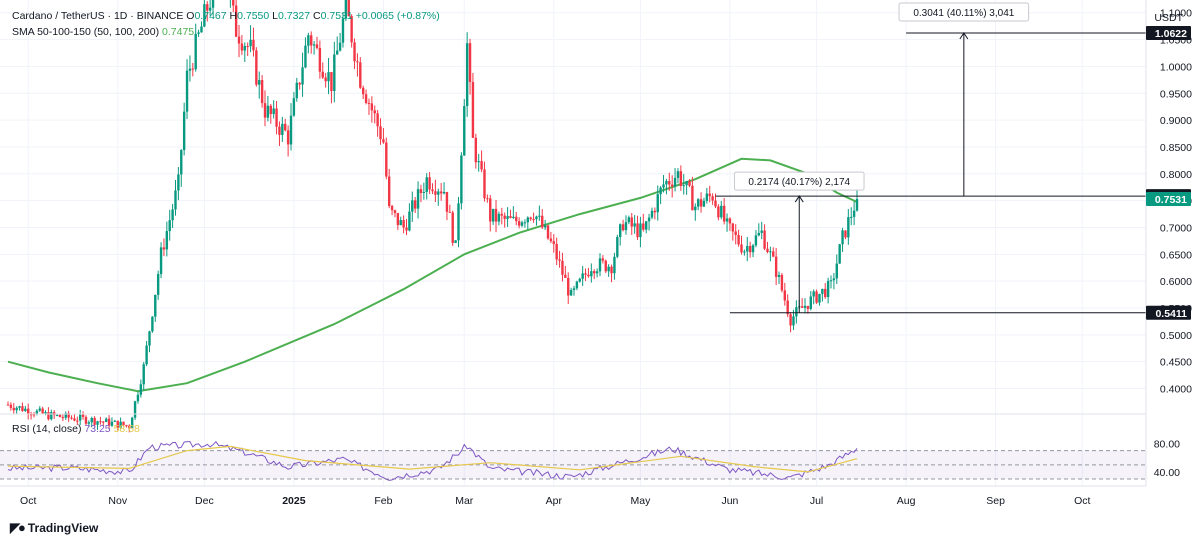 The width and height of the screenshot is (1199, 542). Describe the element at coordinates (18, 527) in the screenshot. I see `tradingview-logo-icon: ◤●` at that location.